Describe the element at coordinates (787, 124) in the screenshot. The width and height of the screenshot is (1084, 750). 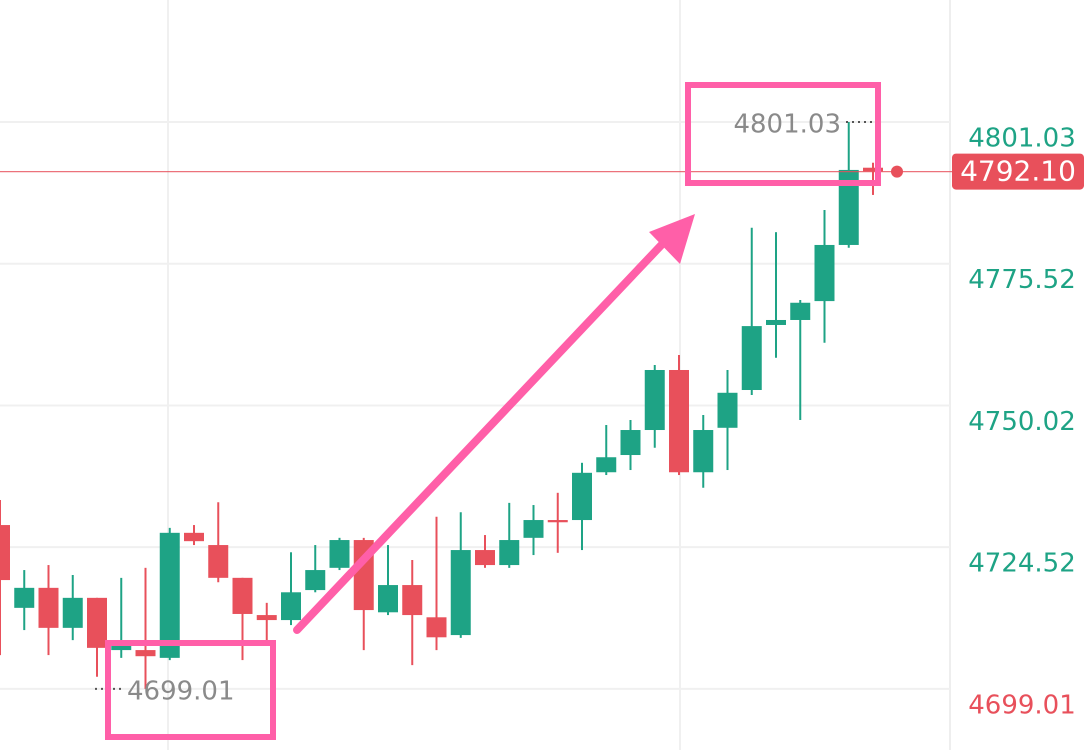
I see `high-marker-label: 4801.03` at that location.